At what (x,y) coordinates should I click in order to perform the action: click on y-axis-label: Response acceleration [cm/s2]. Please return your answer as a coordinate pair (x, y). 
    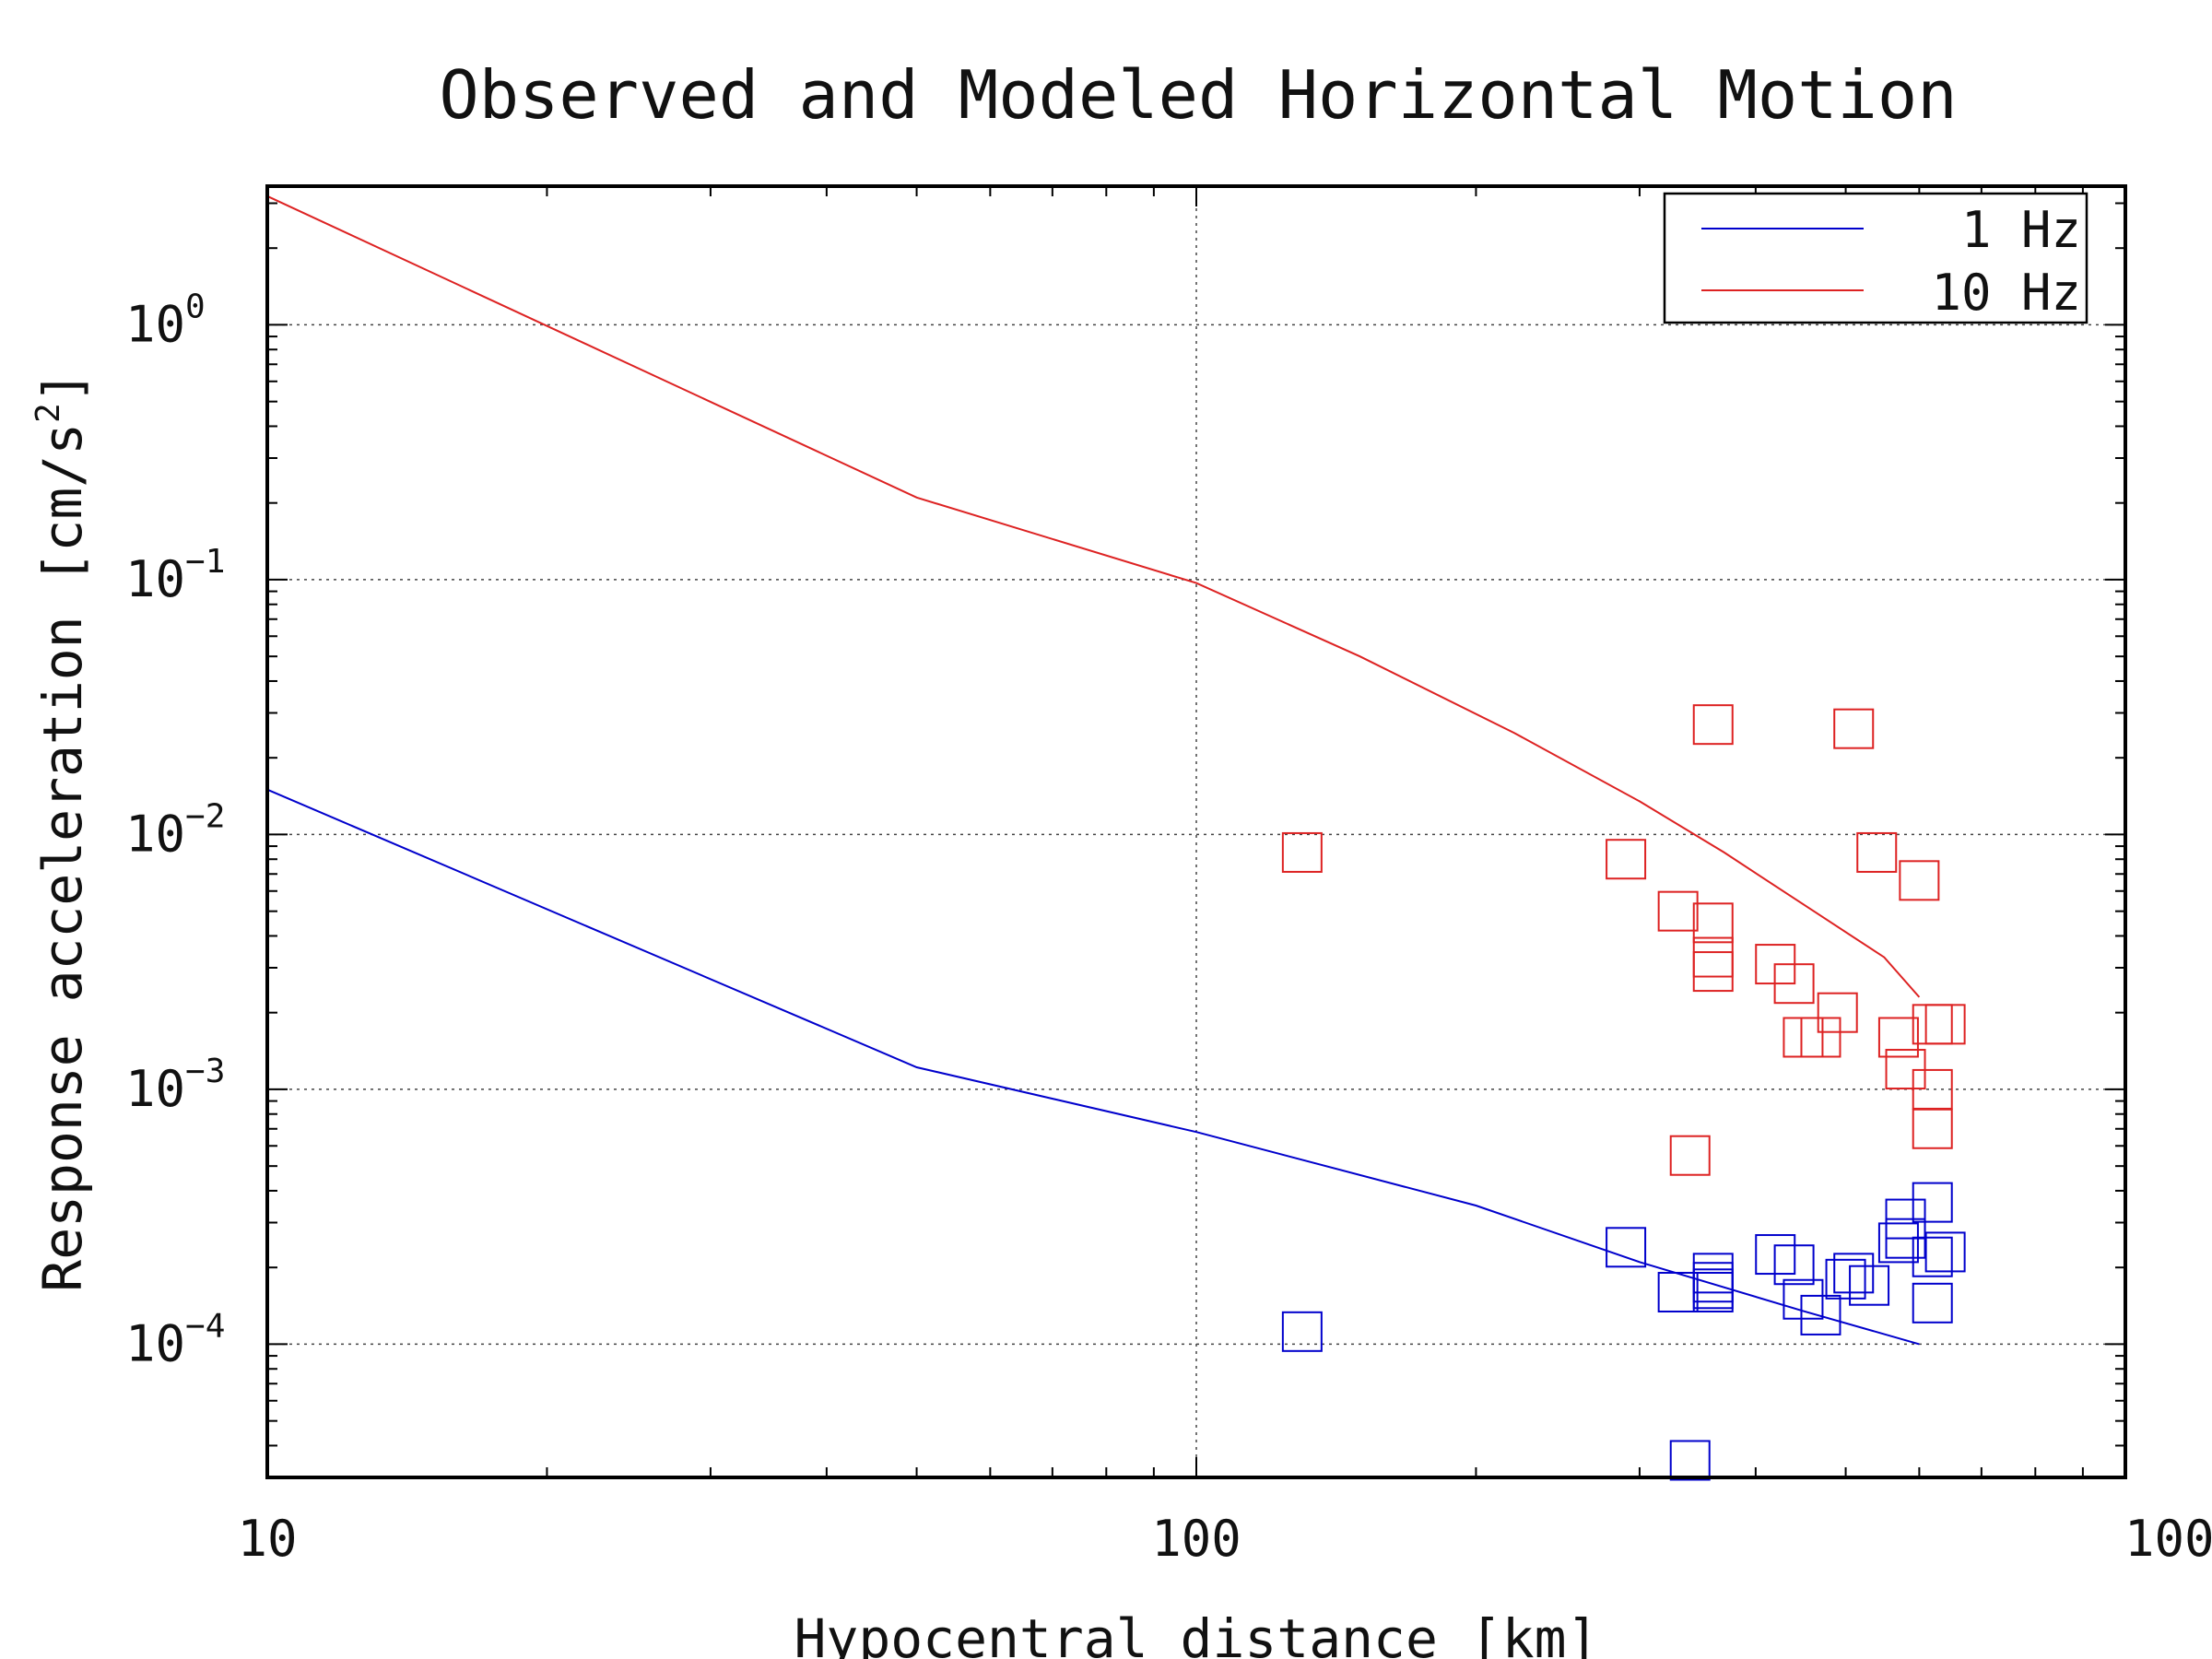
    Looking at the image, I should click on (61, 831).